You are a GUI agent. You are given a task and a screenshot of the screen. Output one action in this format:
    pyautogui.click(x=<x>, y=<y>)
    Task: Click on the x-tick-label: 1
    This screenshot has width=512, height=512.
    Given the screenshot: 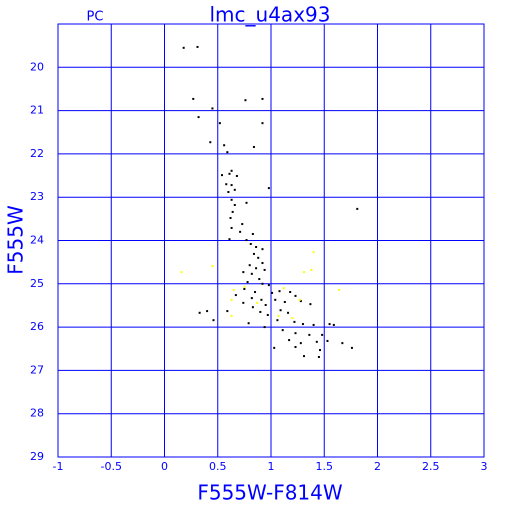 What is the action you would take?
    pyautogui.click(x=271, y=466)
    